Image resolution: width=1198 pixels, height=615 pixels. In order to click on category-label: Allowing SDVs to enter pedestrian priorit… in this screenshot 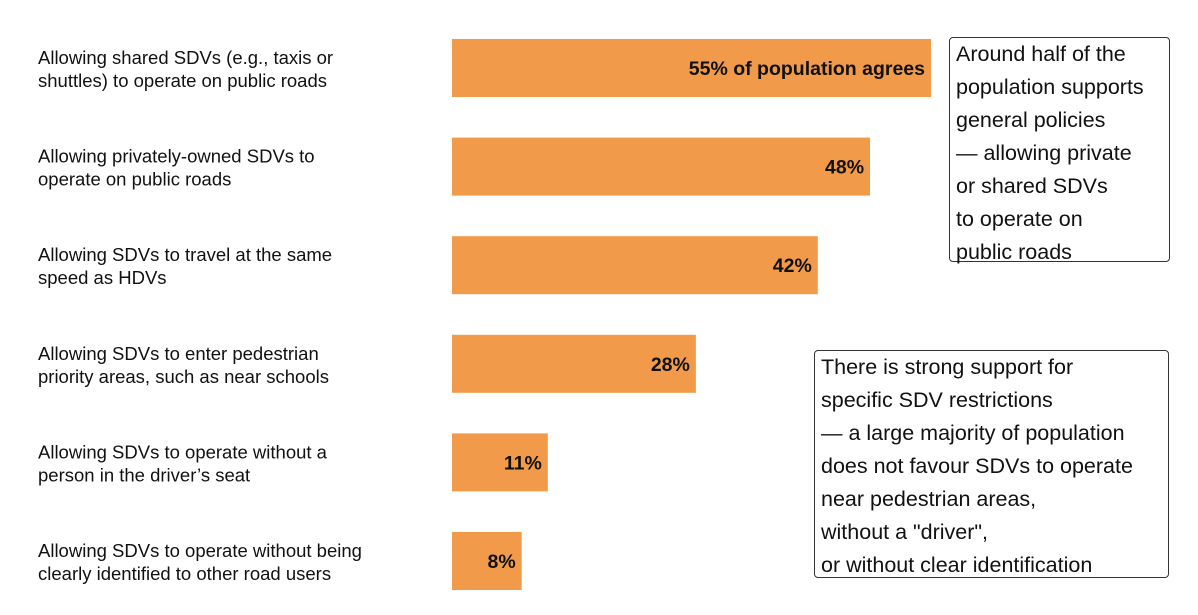, I will do `click(183, 365)`.